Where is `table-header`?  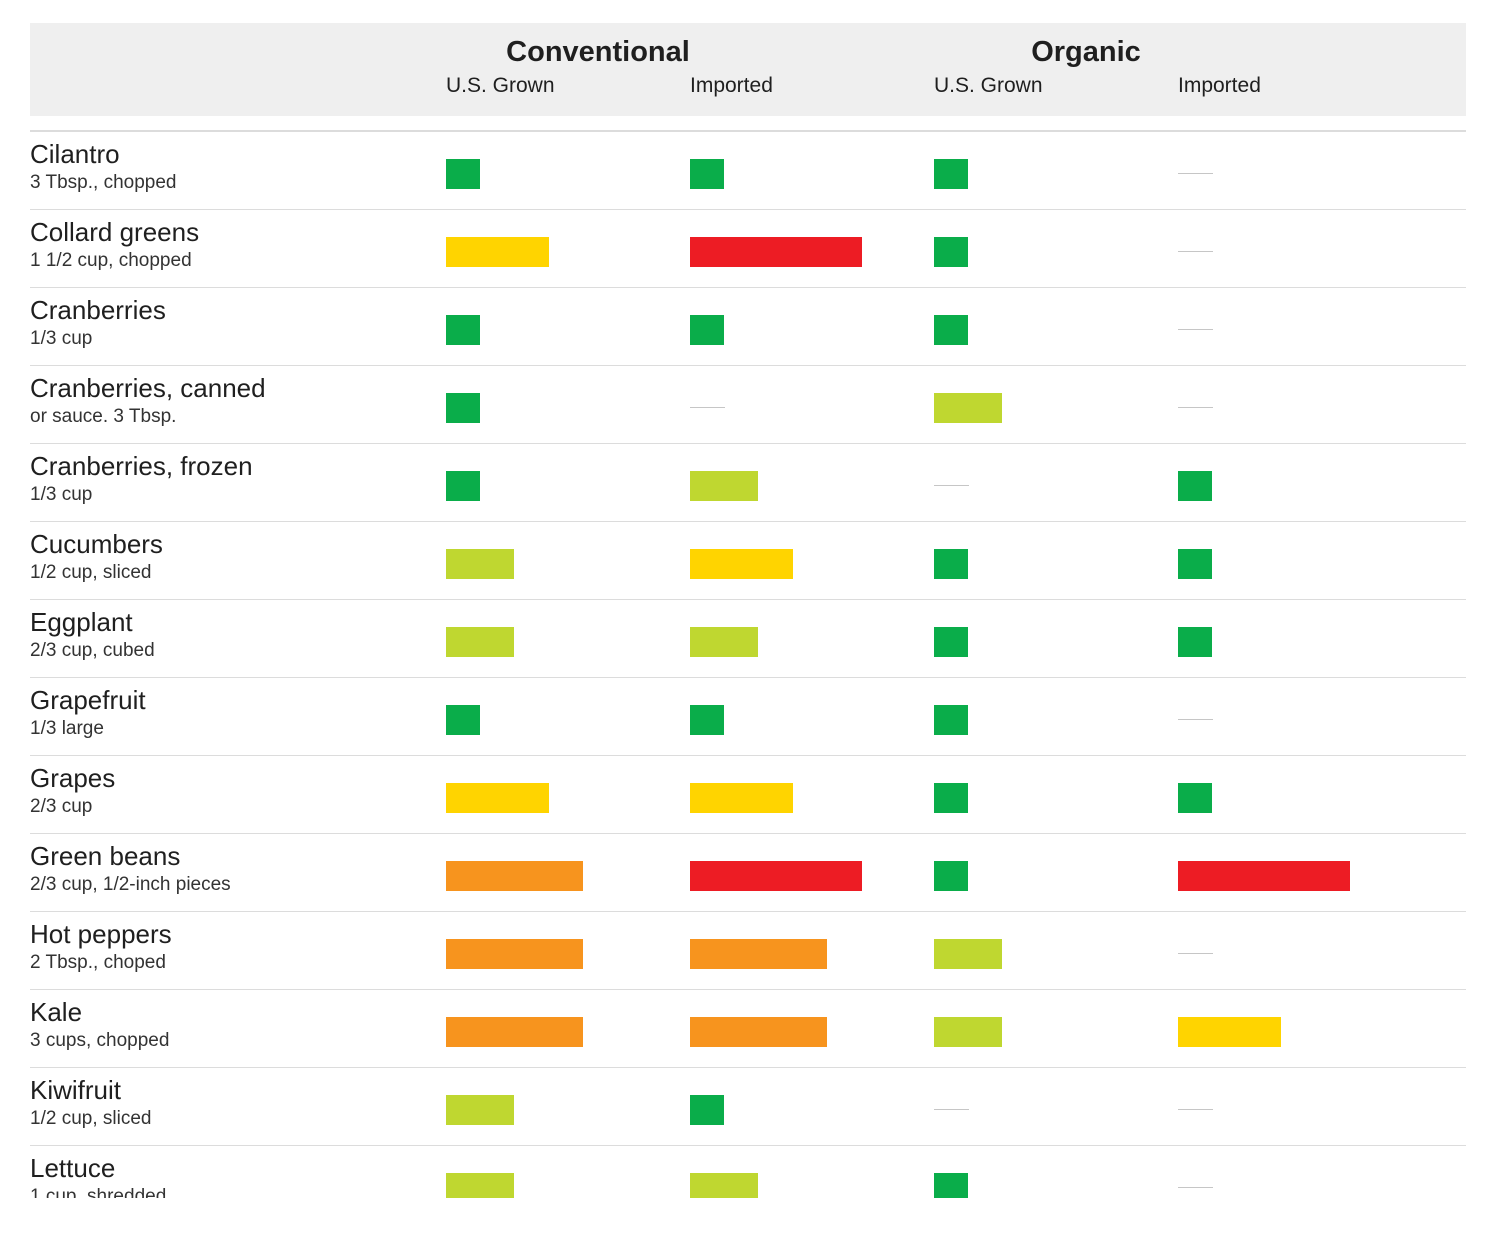
table-header is located at coordinates (748, 69).